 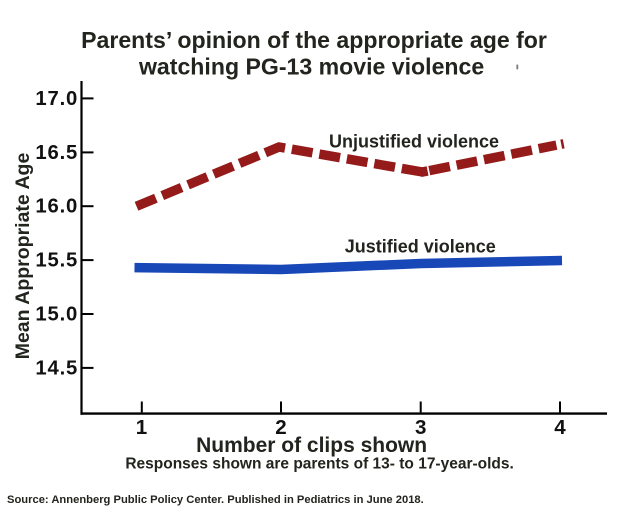 I want to click on svg-text: Unjustified violence, so click(x=414, y=142).